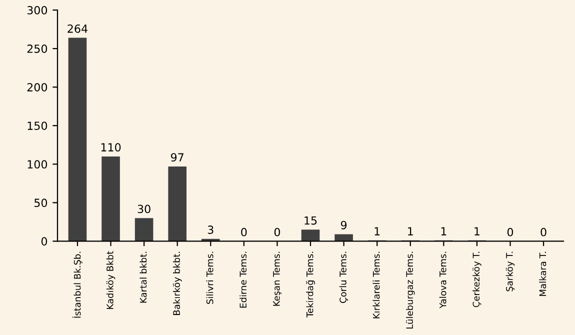 The width and height of the screenshot is (575, 335). What do you see at coordinates (343, 277) in the screenshot?
I see `x-tick-label: Çorlu Tems.` at bounding box center [343, 277].